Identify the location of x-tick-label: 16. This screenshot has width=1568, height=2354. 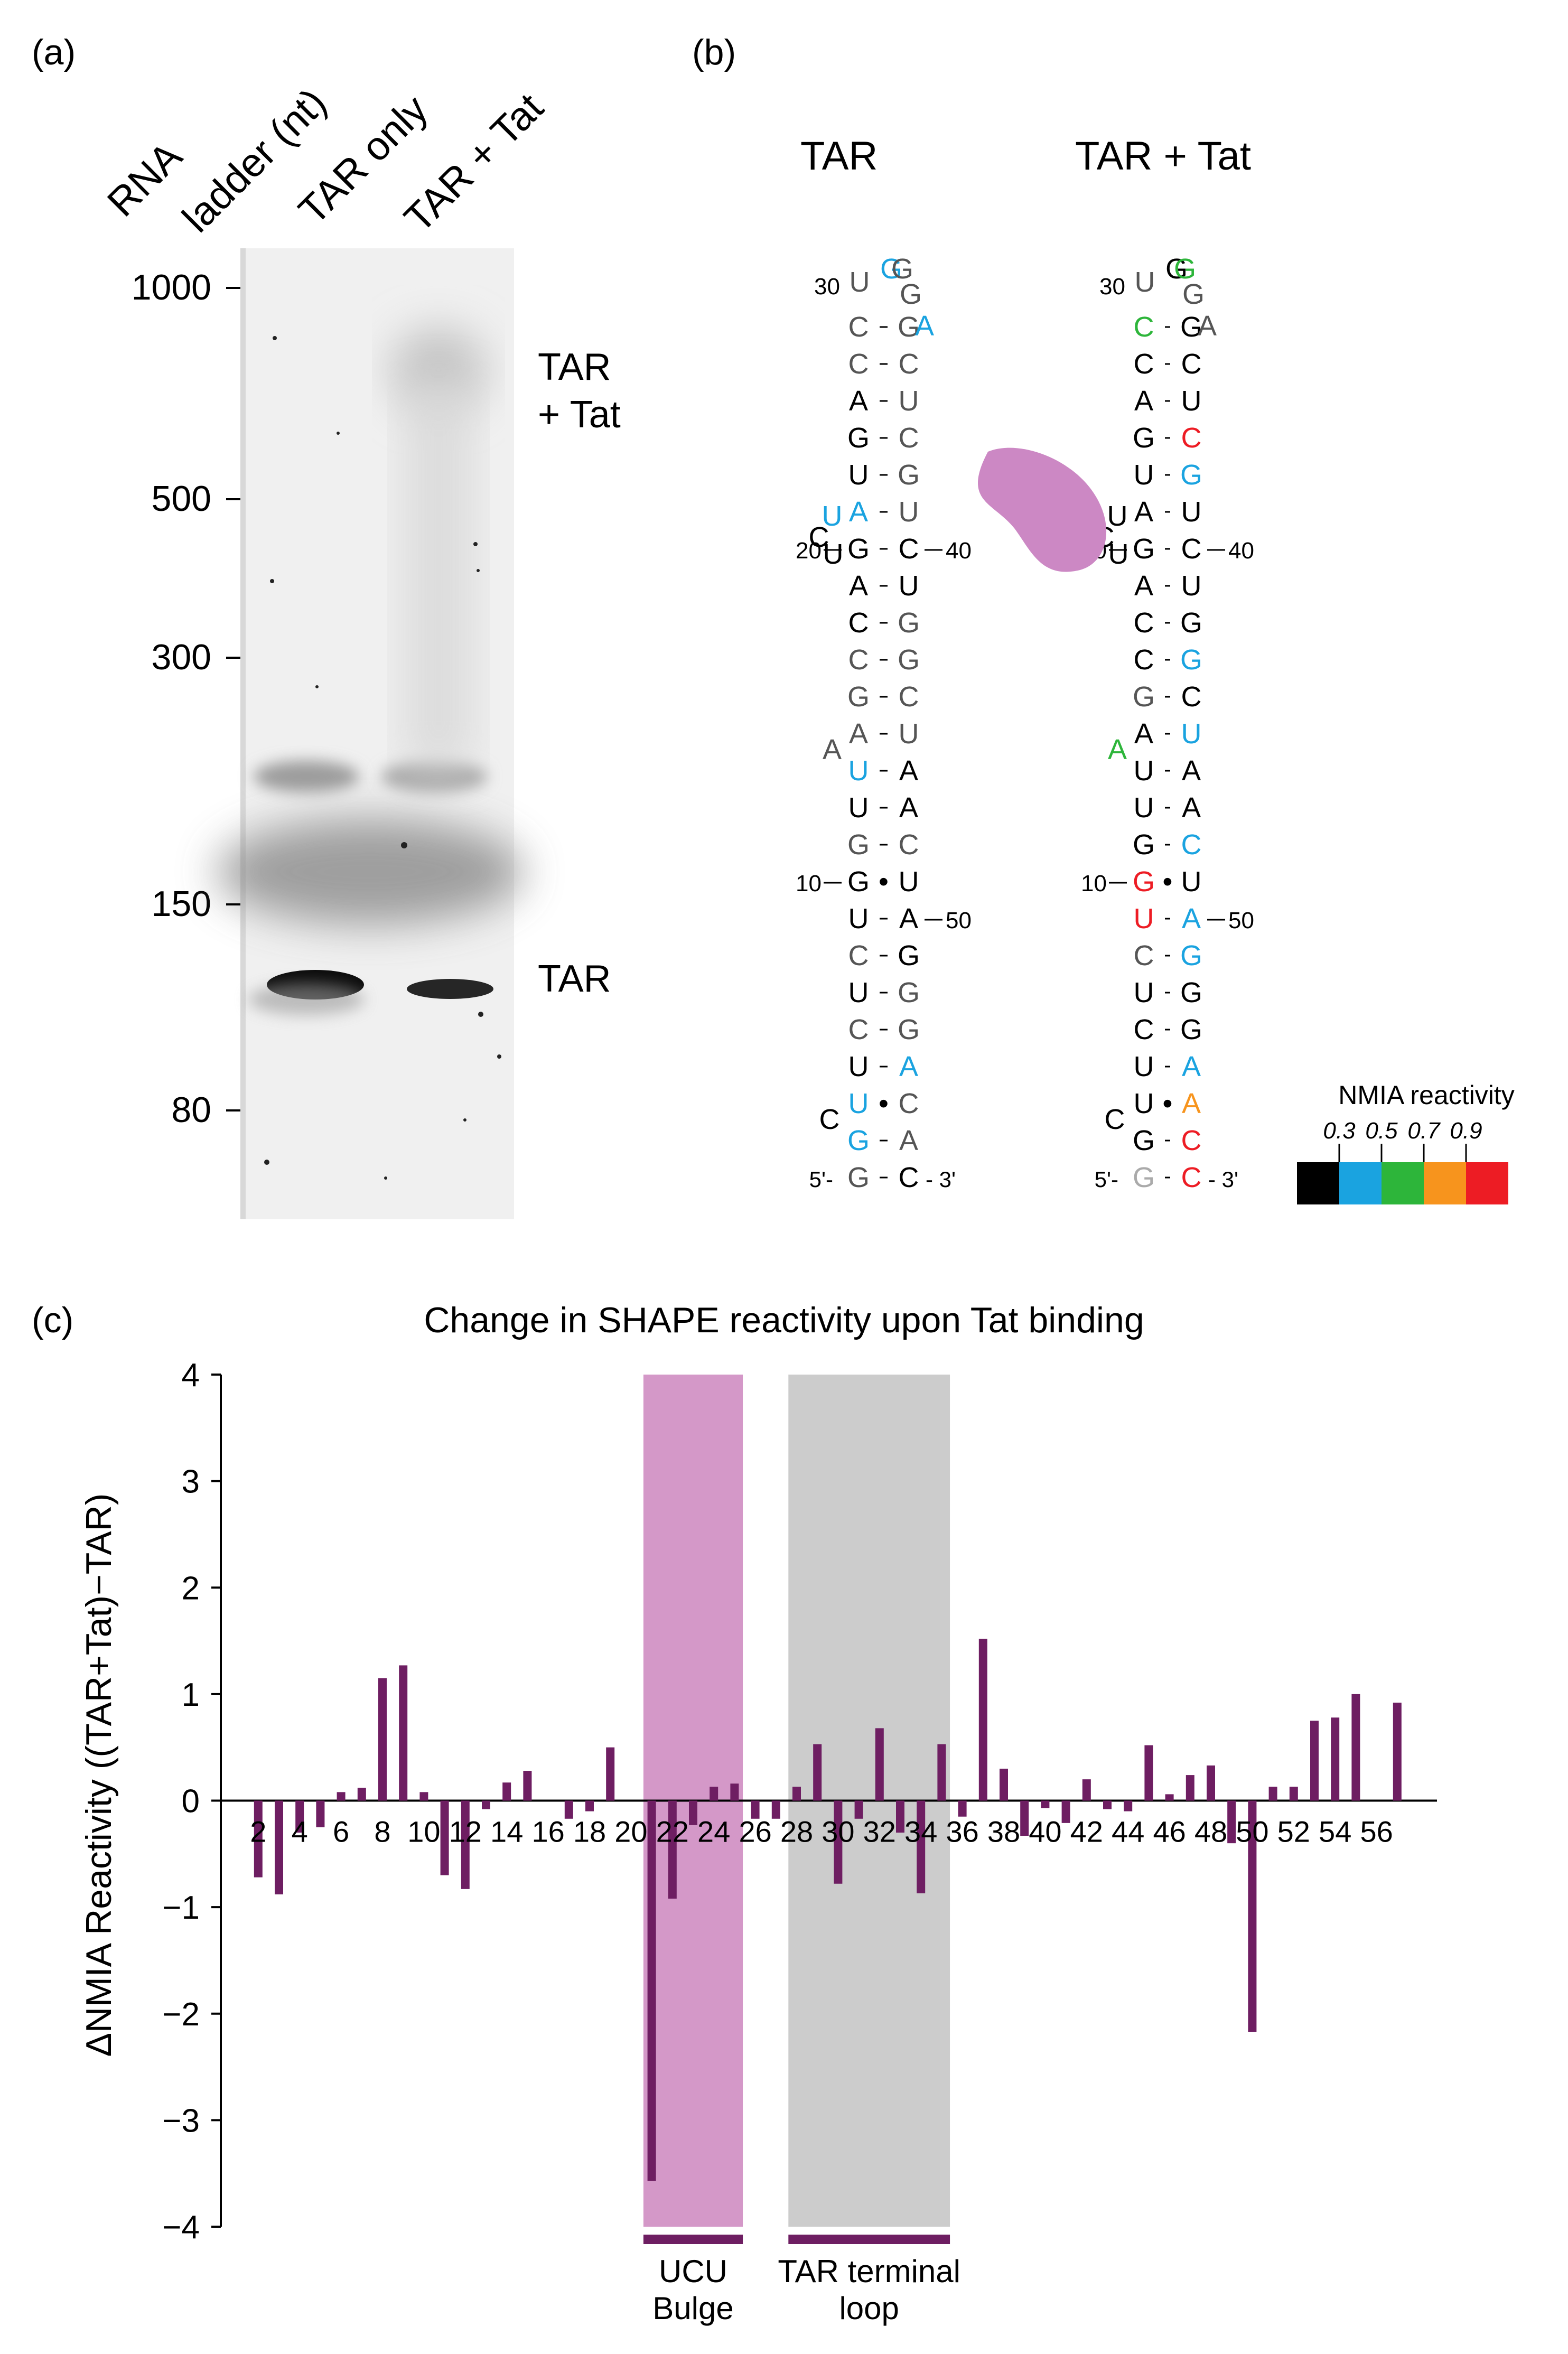
(547, 1831).